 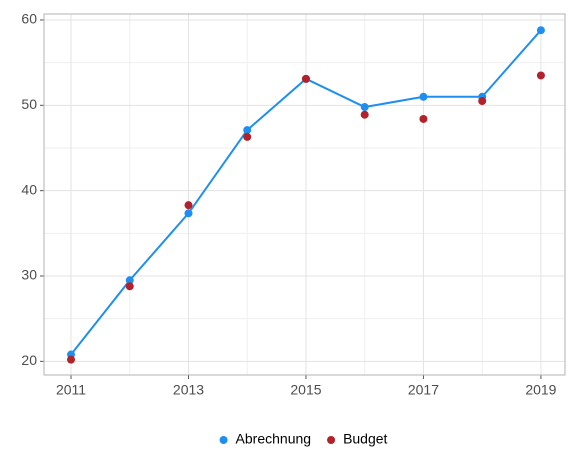 What do you see at coordinates (29, 104) in the screenshot?
I see `y-tick-label: 50` at bounding box center [29, 104].